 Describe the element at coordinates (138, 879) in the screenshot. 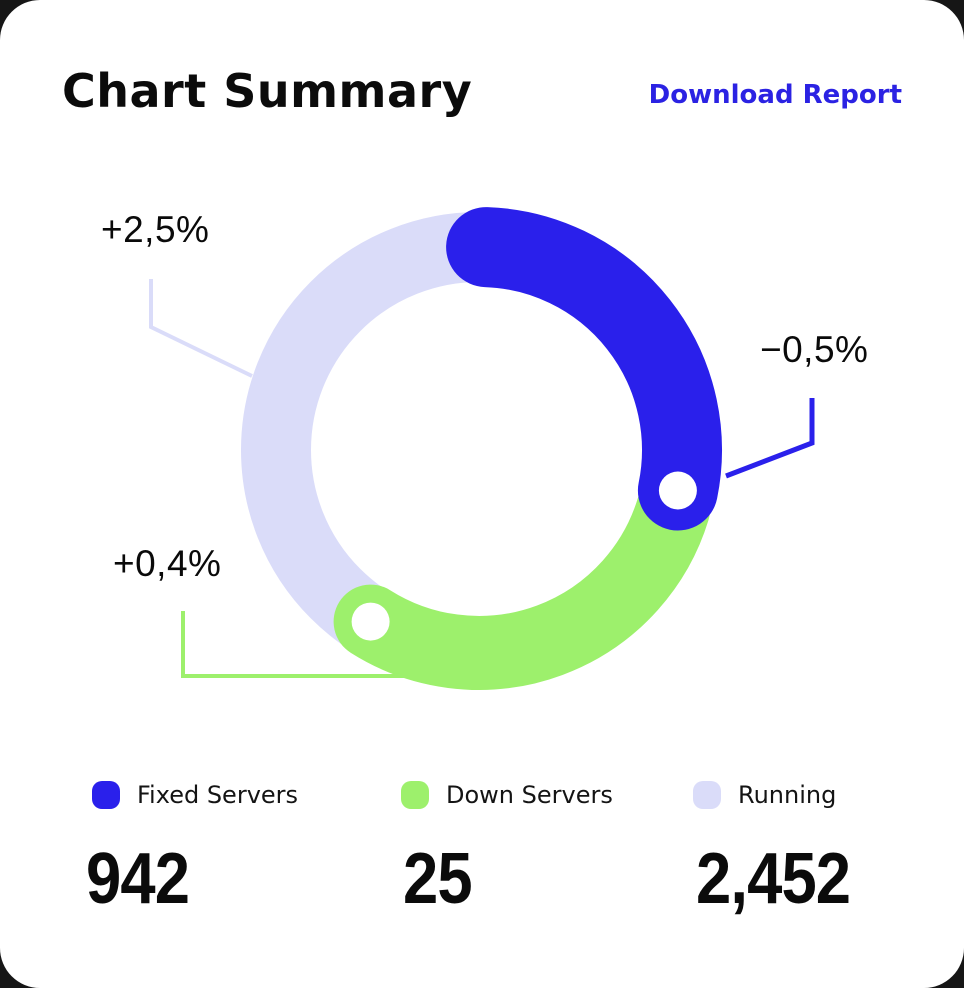

I see `value-fixed-servers: 942` at that location.